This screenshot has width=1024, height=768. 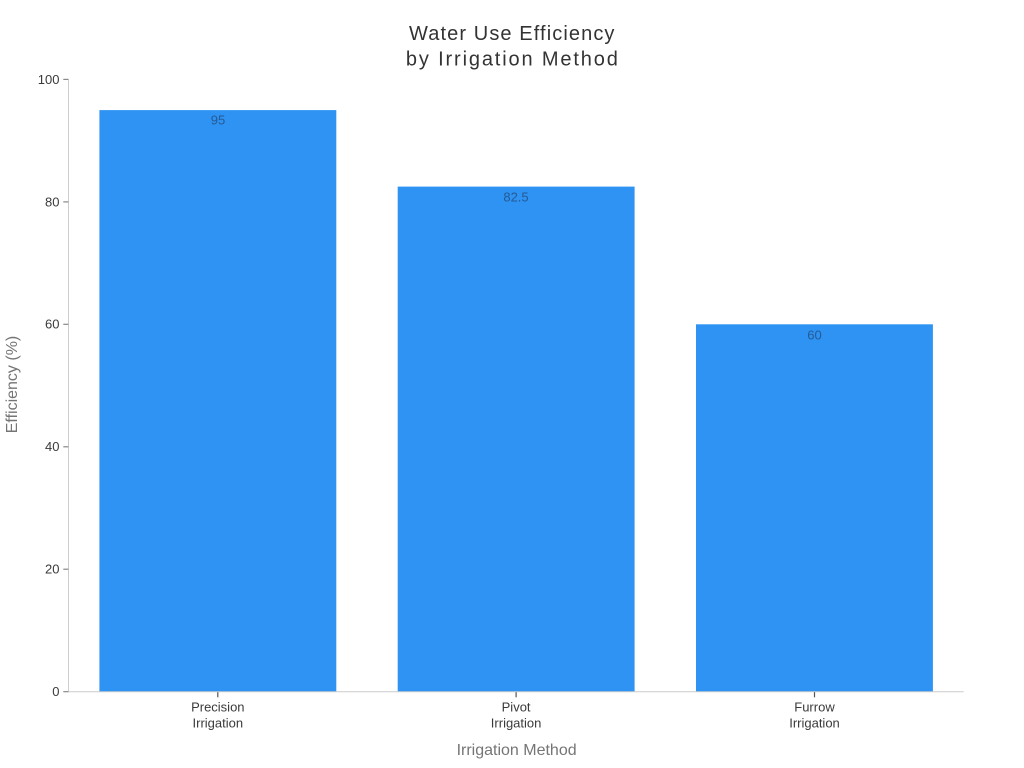 What do you see at coordinates (52, 569) in the screenshot?
I see `svg-text: 20` at bounding box center [52, 569].